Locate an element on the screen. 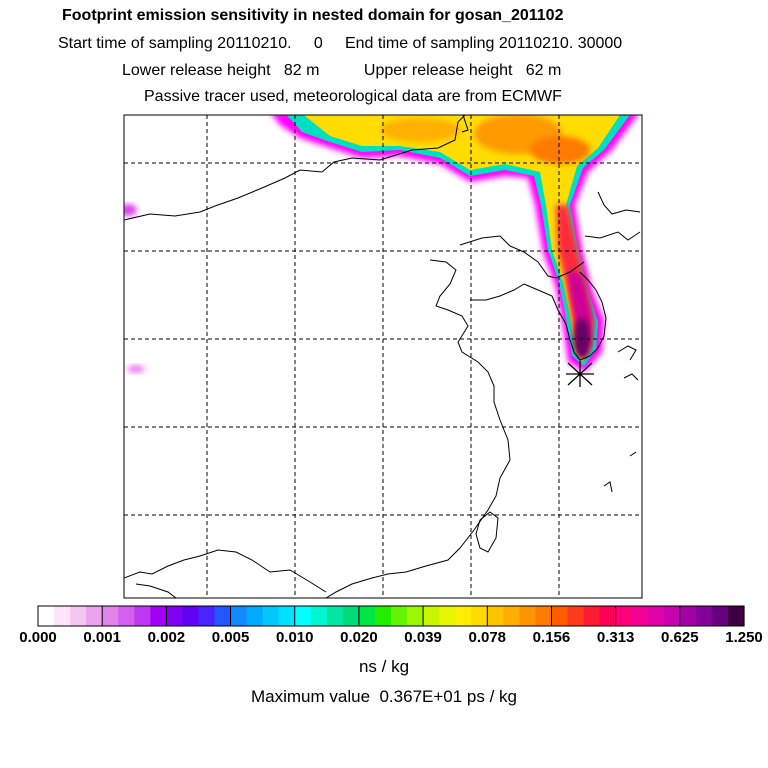  colorbar-tick-label: 0.625 is located at coordinates (680, 637).